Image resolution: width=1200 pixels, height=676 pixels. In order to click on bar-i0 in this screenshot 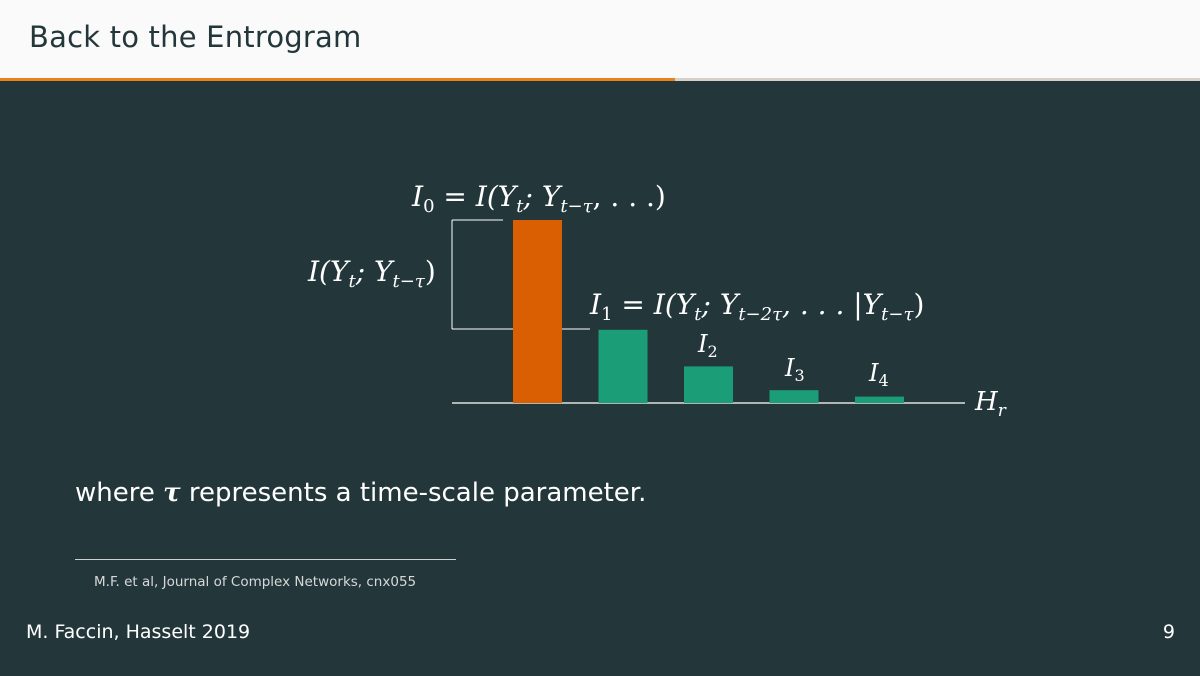, I will do `click(537, 311)`.